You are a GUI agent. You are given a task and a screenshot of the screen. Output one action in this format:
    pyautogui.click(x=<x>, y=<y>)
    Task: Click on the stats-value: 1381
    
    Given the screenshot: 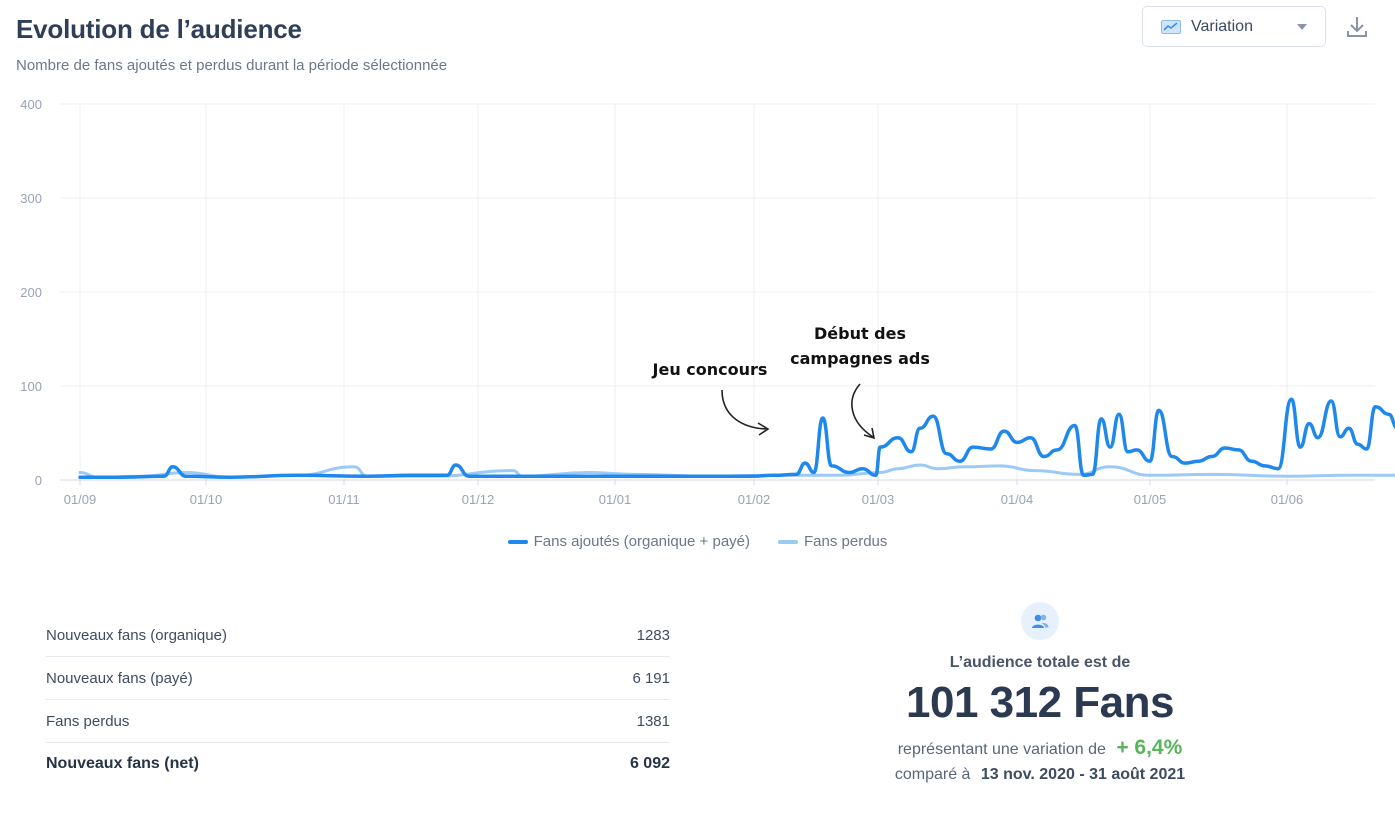 What is the action you would take?
    pyautogui.click(x=653, y=721)
    